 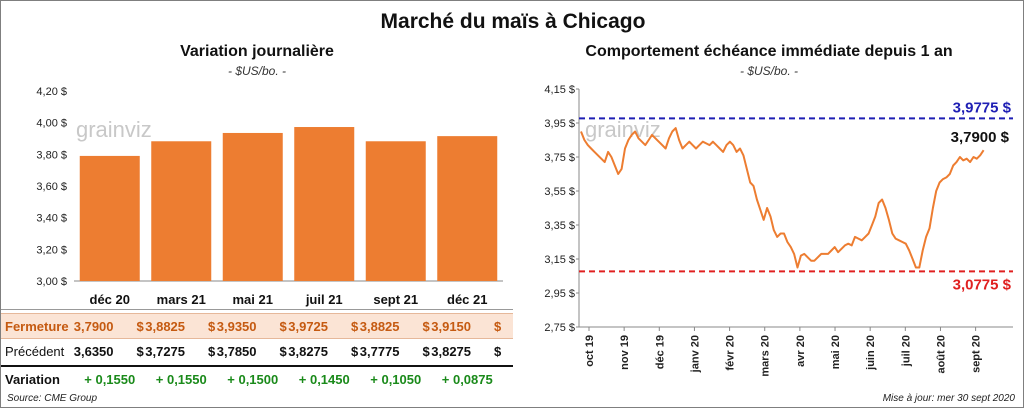 I want to click on row-label-previous: Précédent, so click(x=35, y=351).